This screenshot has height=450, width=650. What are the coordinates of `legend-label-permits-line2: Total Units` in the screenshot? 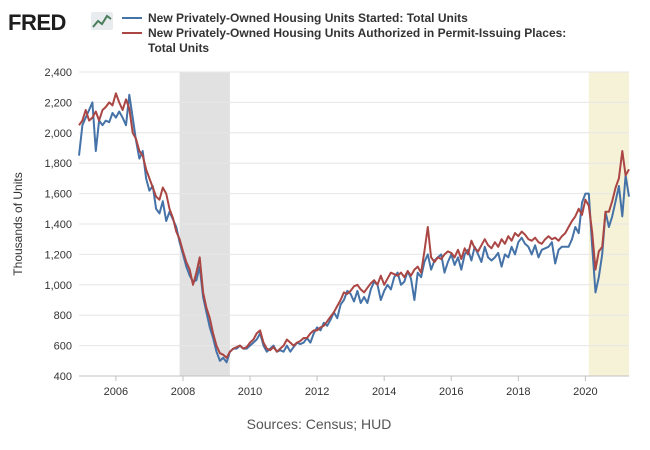 It's located at (178, 48).